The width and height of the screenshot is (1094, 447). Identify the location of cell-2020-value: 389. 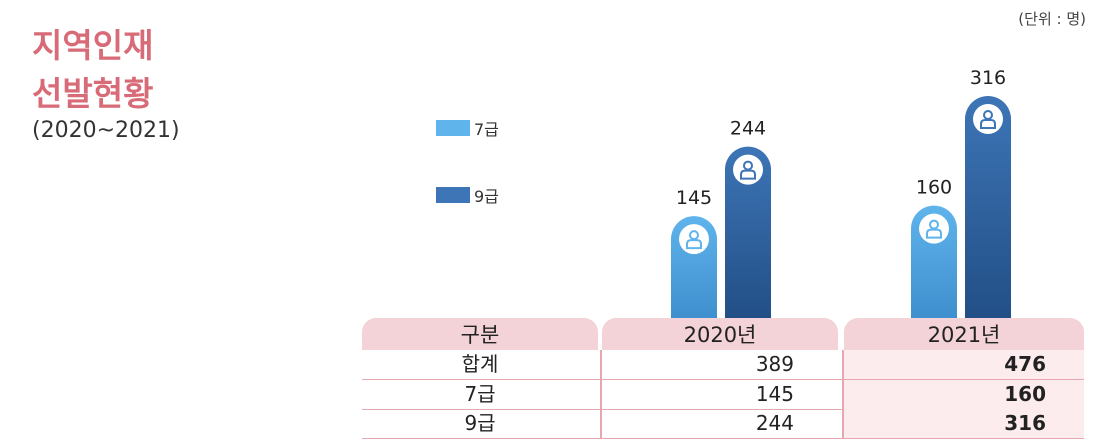
(774, 364).